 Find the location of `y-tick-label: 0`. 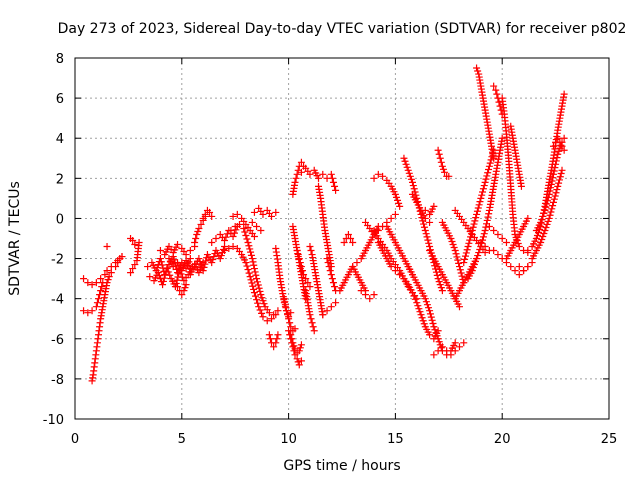

y-tick-label: 0 is located at coordinates (60, 219).